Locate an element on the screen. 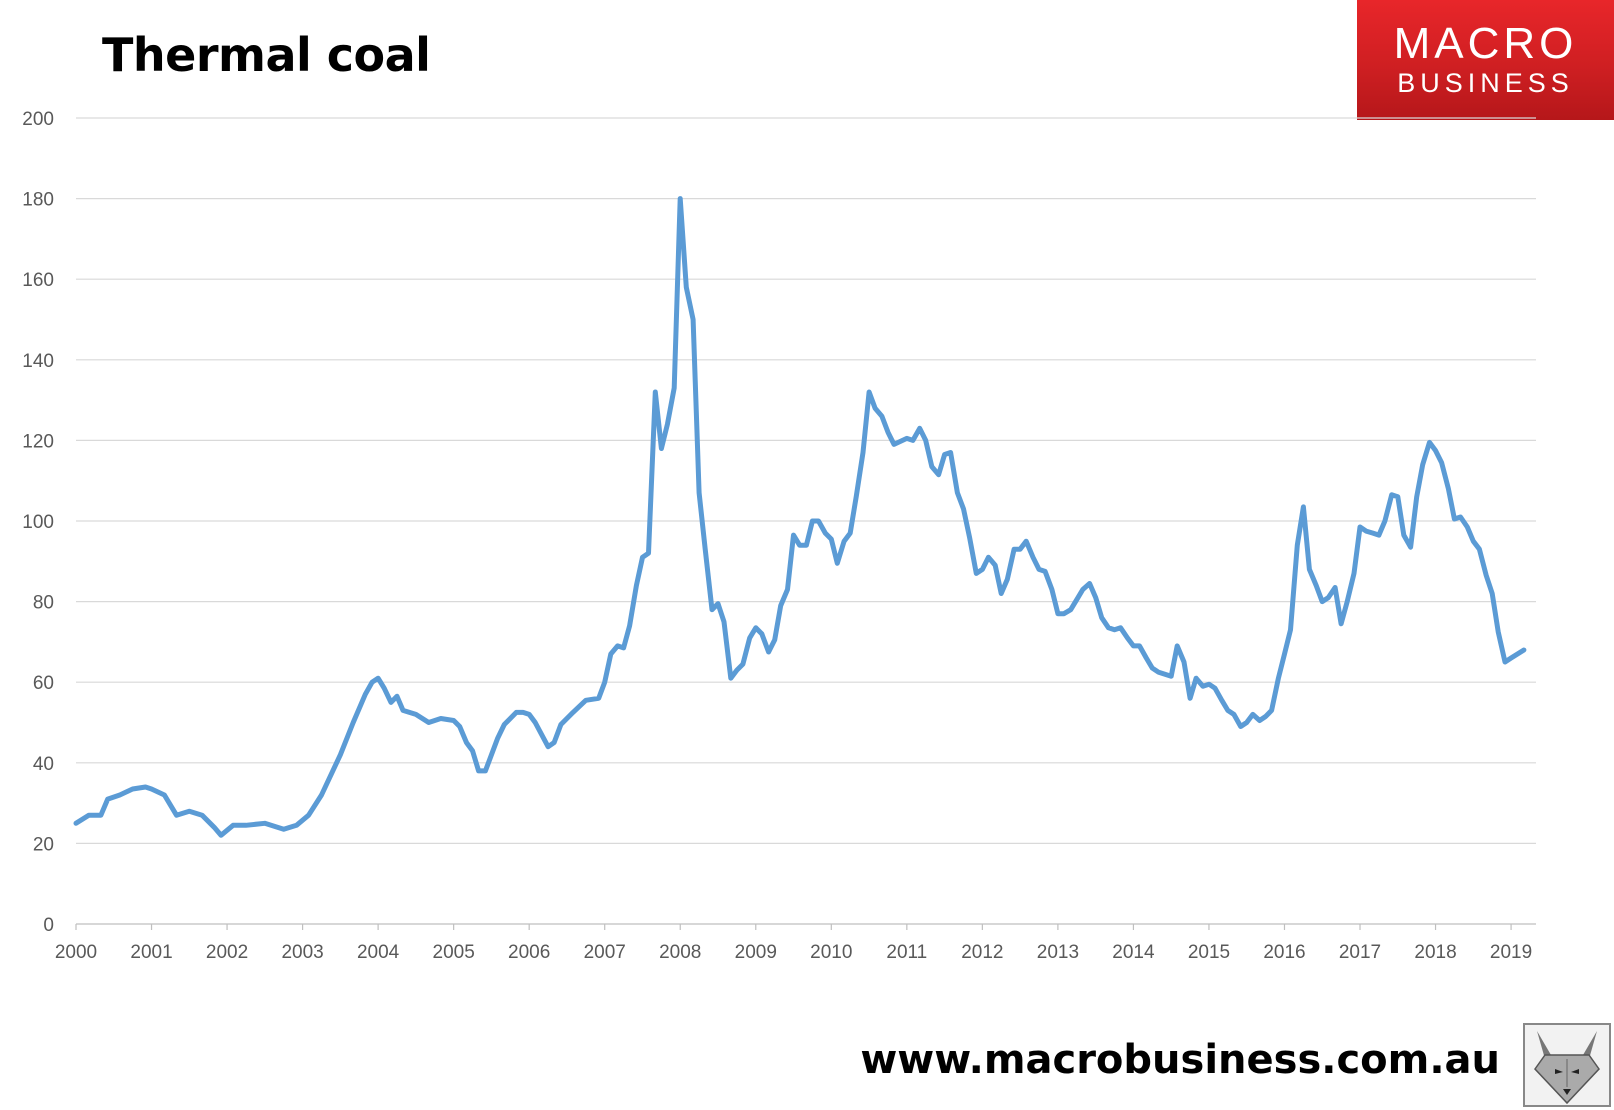  y-tick-label: 120 is located at coordinates (38, 441).